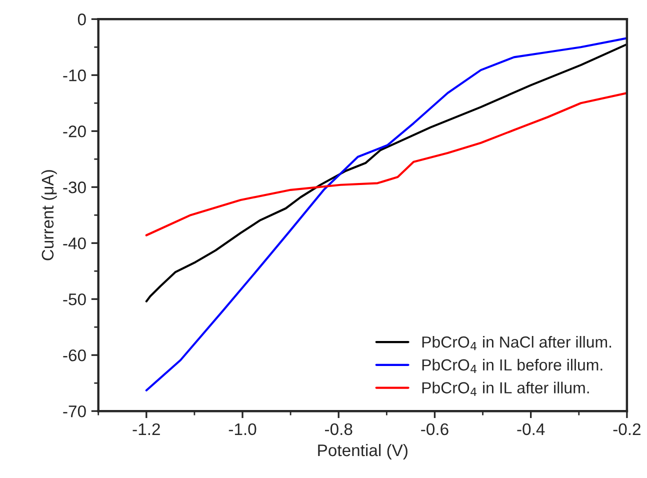  Describe the element at coordinates (517, 343) in the screenshot. I see `legend-label: PbCrO$_{4}$ in NaCl after illum.` at that location.